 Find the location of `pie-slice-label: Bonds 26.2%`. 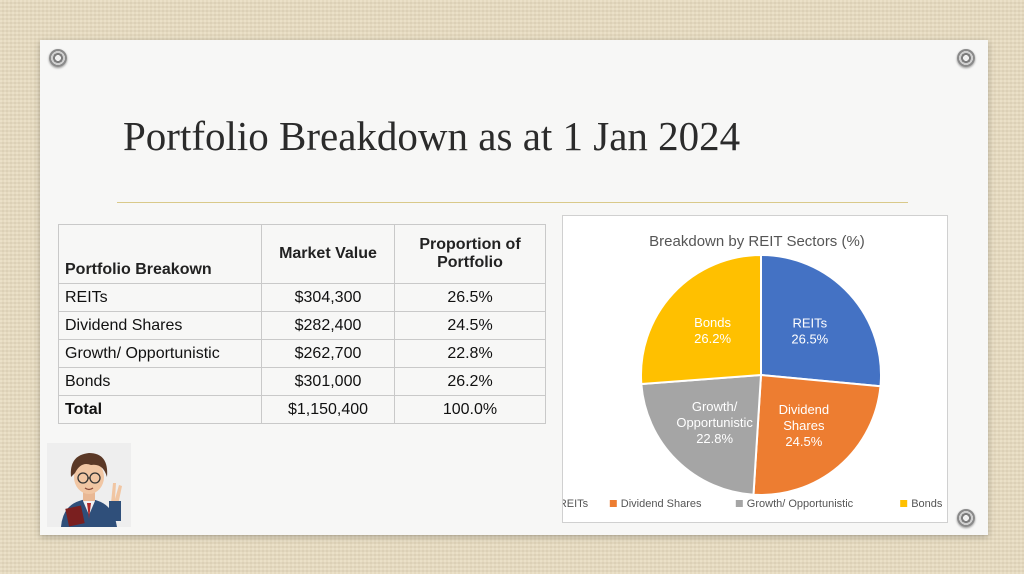

pie-slice-label: Bonds 26.2% is located at coordinates (712, 330).